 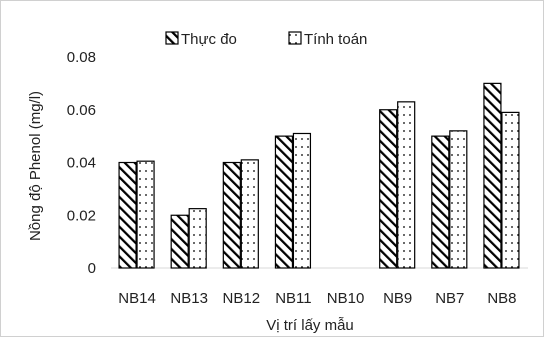 What do you see at coordinates (231, 215) in the screenshot?
I see `bar-thuc-do-nb12` at bounding box center [231, 215].